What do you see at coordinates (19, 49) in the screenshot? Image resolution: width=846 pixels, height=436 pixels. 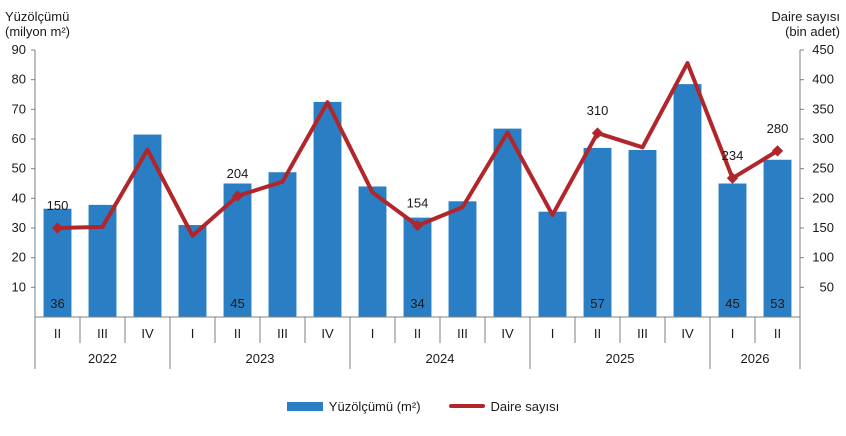 I see `left-tick-label: 90` at bounding box center [19, 49].